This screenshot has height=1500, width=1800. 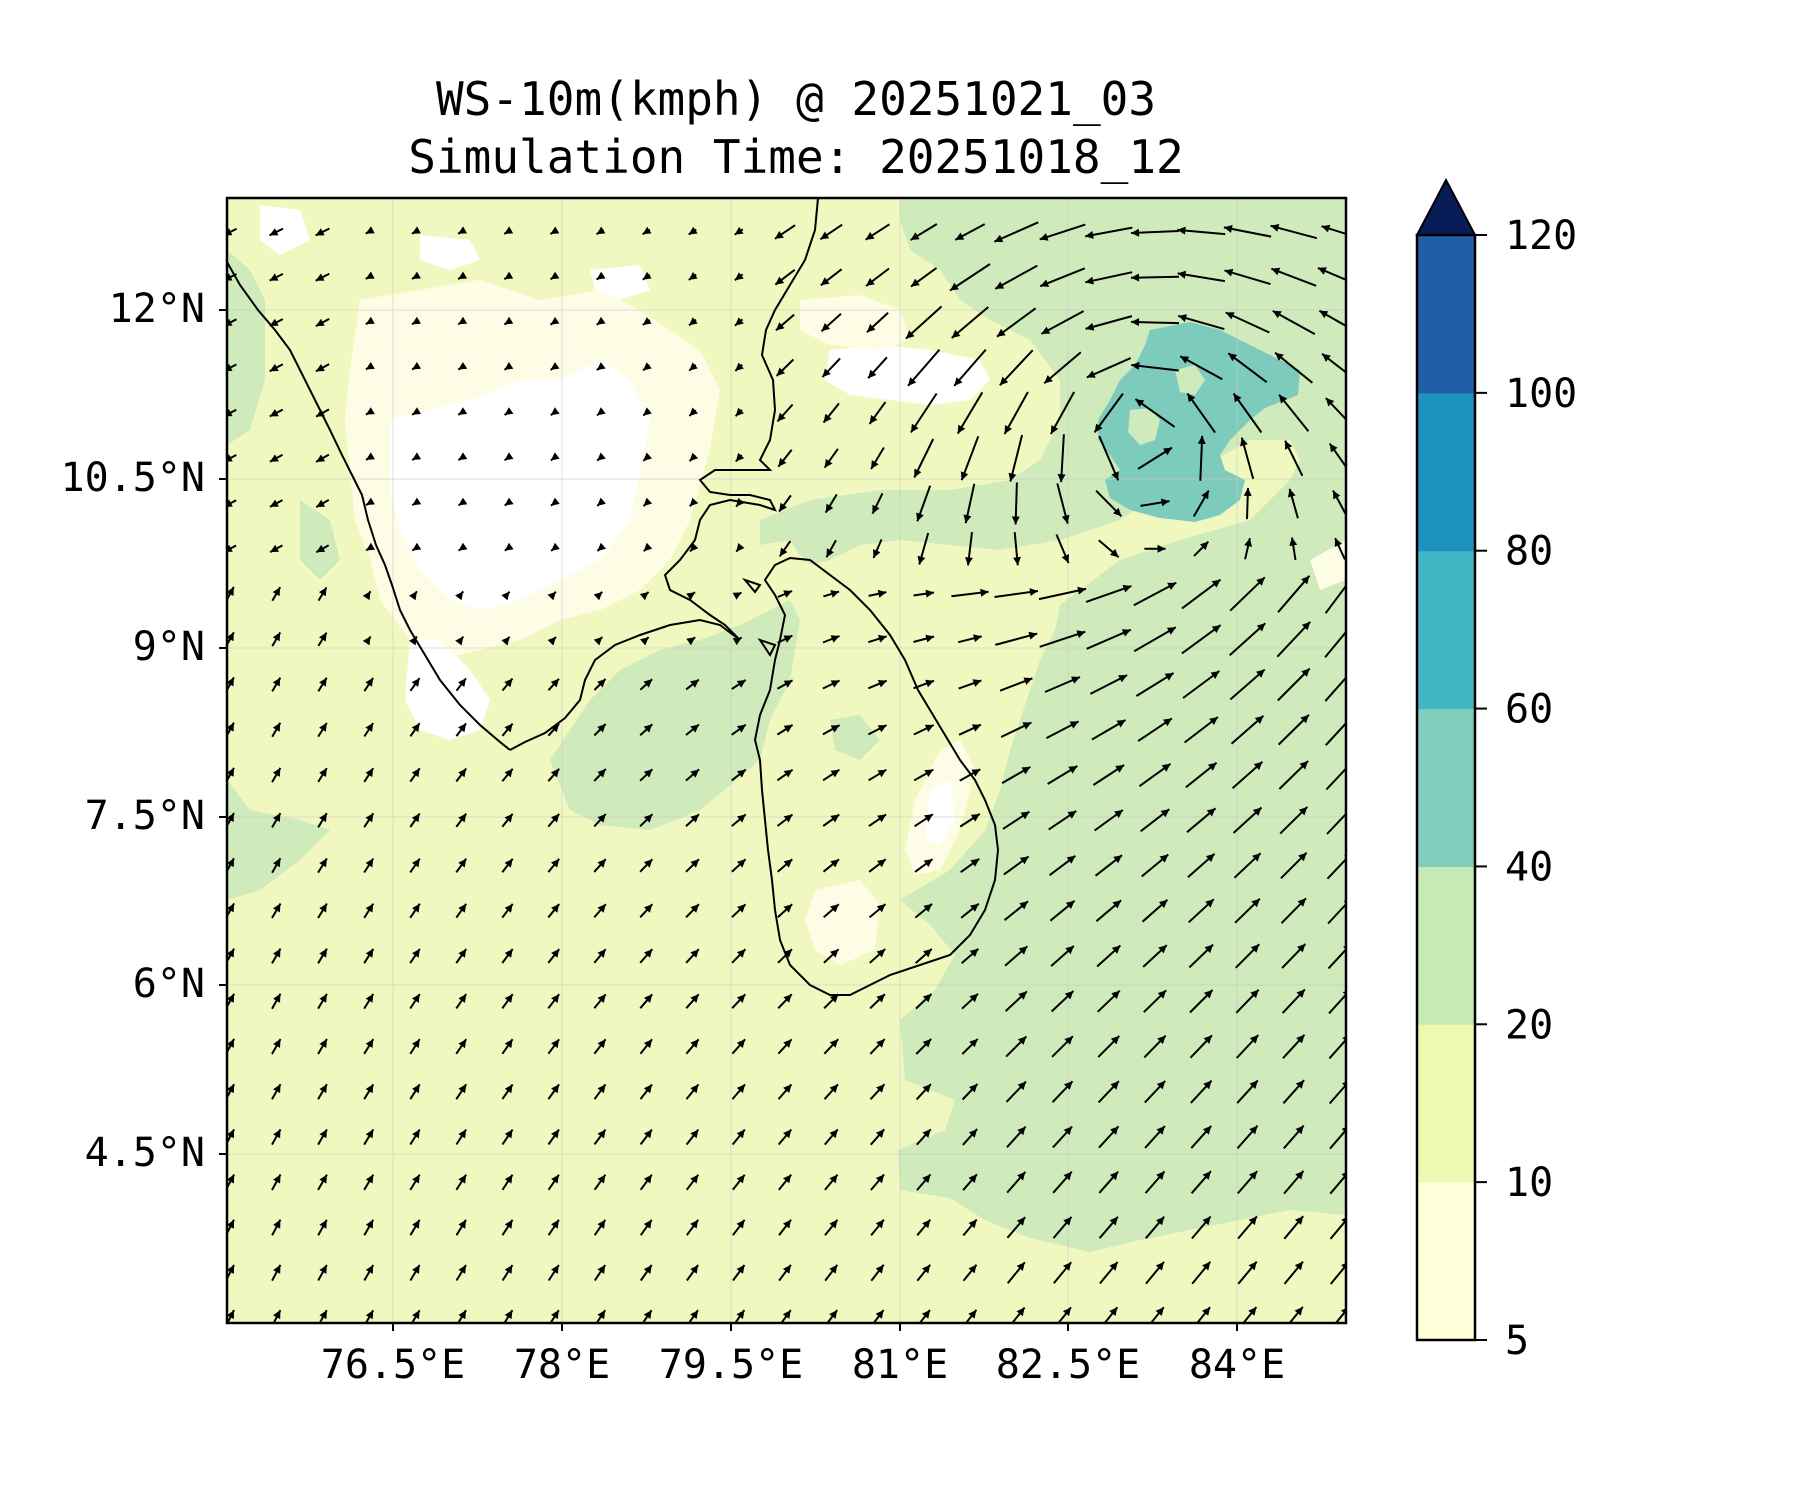 I want to click on lon-tick-label: 78°E, so click(x=562, y=1365).